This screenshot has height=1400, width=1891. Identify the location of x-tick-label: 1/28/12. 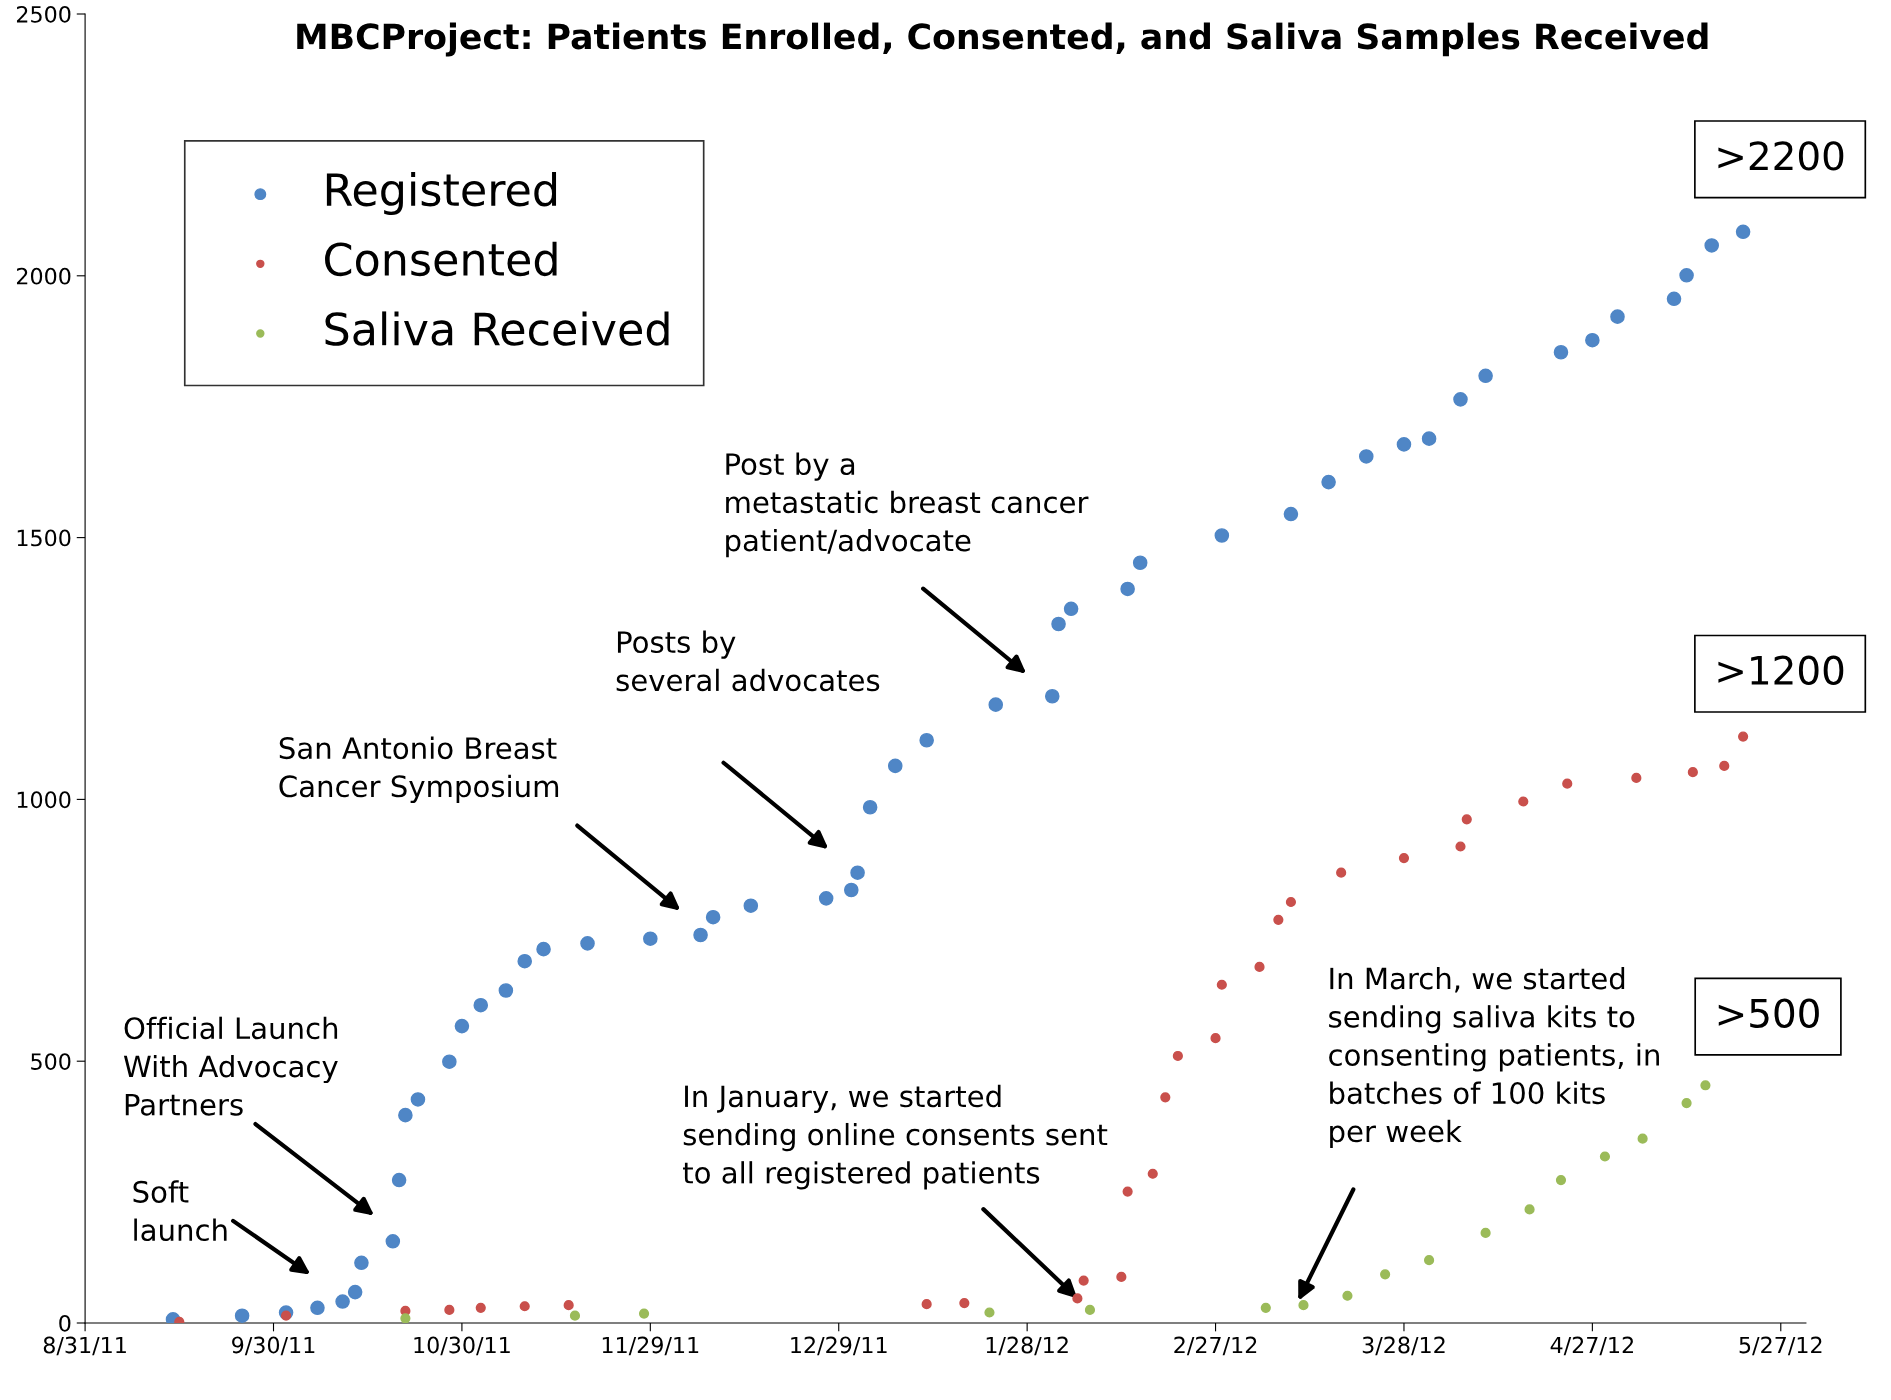
(1027, 1346).